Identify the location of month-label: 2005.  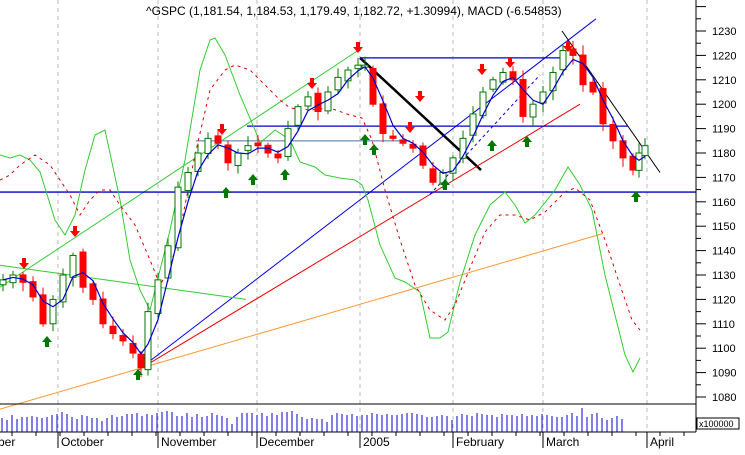
(376, 442).